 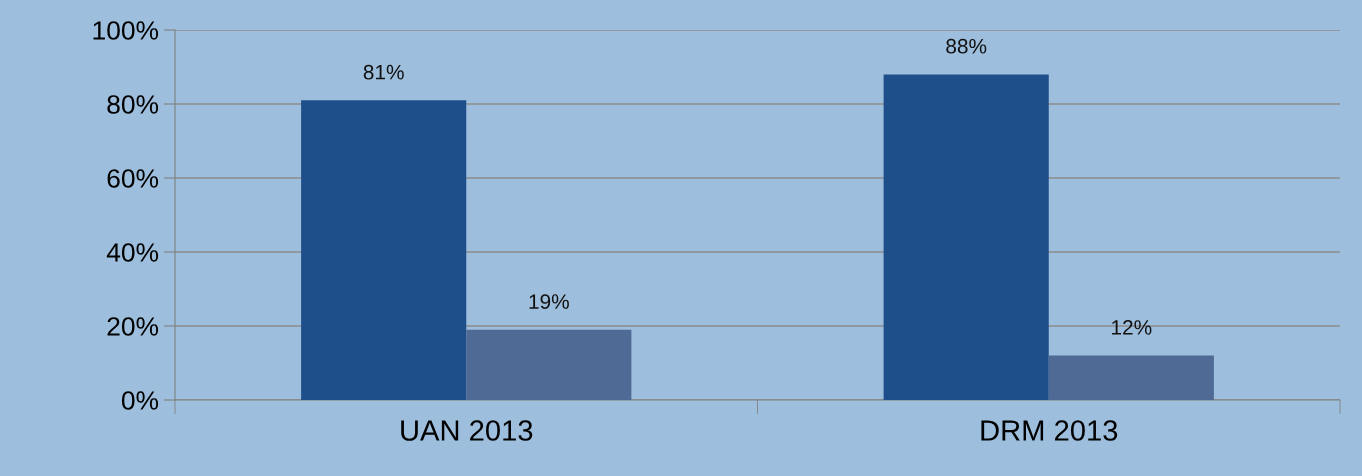 What do you see at coordinates (1049, 430) in the screenshot?
I see `x-tick-label: DRM 2013` at bounding box center [1049, 430].